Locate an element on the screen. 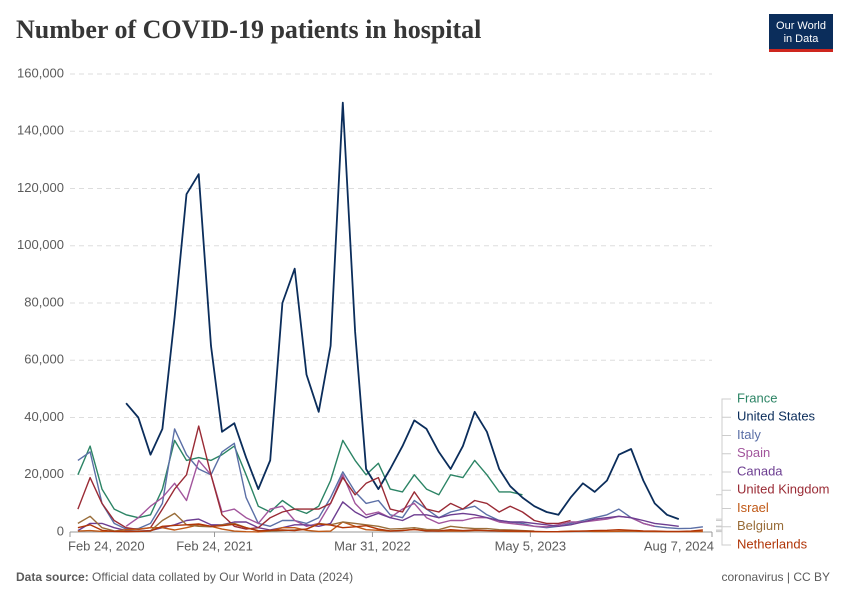 This screenshot has width=850, height=600. y-tick-label: 140,000 is located at coordinates (40, 130).